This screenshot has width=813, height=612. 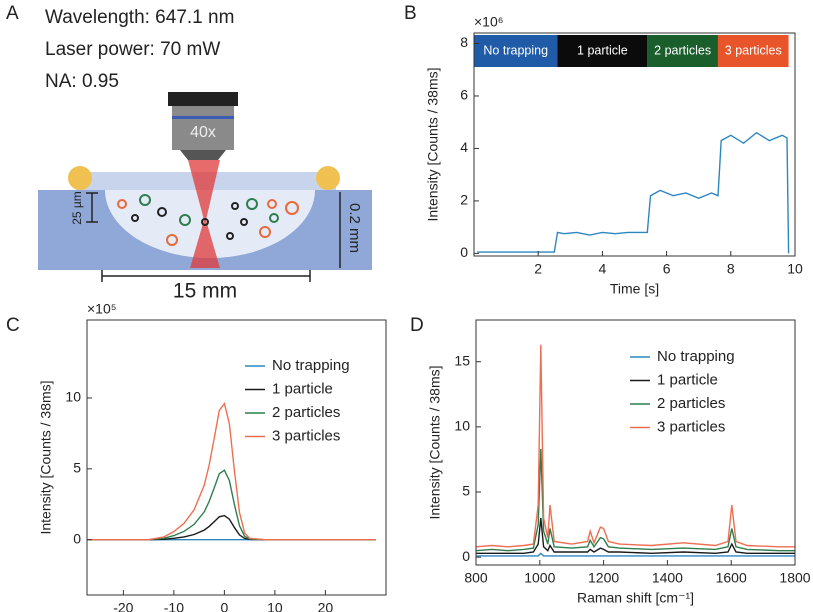 What do you see at coordinates (82, 81) in the screenshot?
I see `setup-line: NA: 0.95` at bounding box center [82, 81].